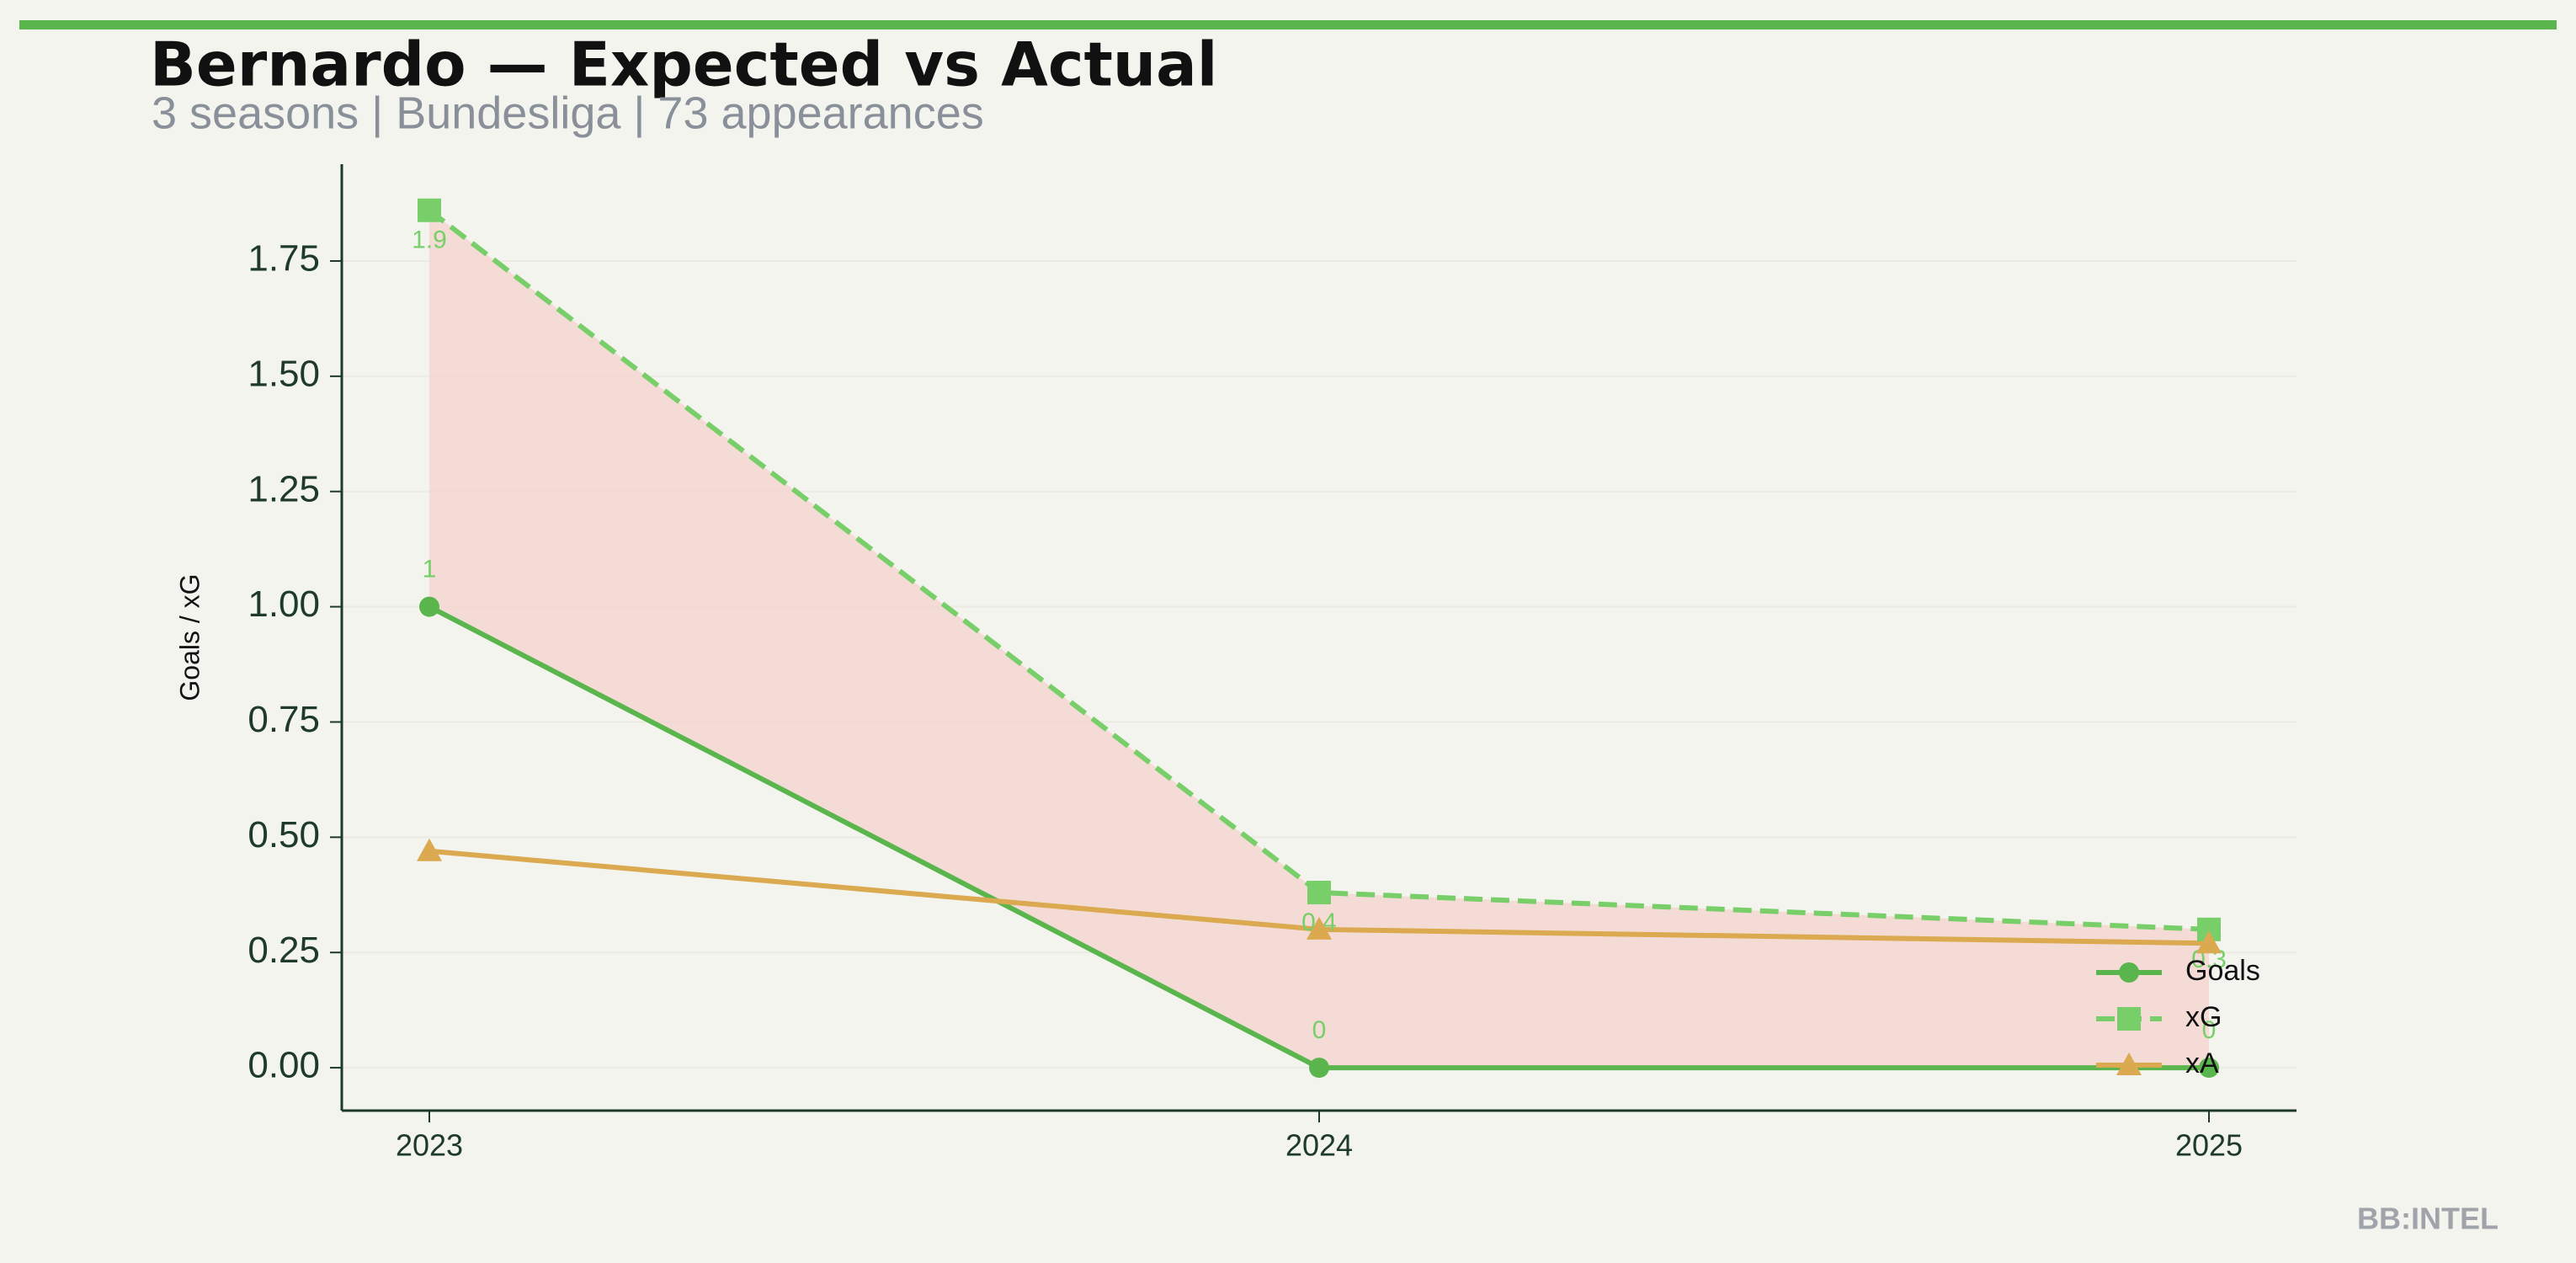 This screenshot has height=1263, width=2576. I want to click on y-tick-label: 0.25, so click(284, 950).